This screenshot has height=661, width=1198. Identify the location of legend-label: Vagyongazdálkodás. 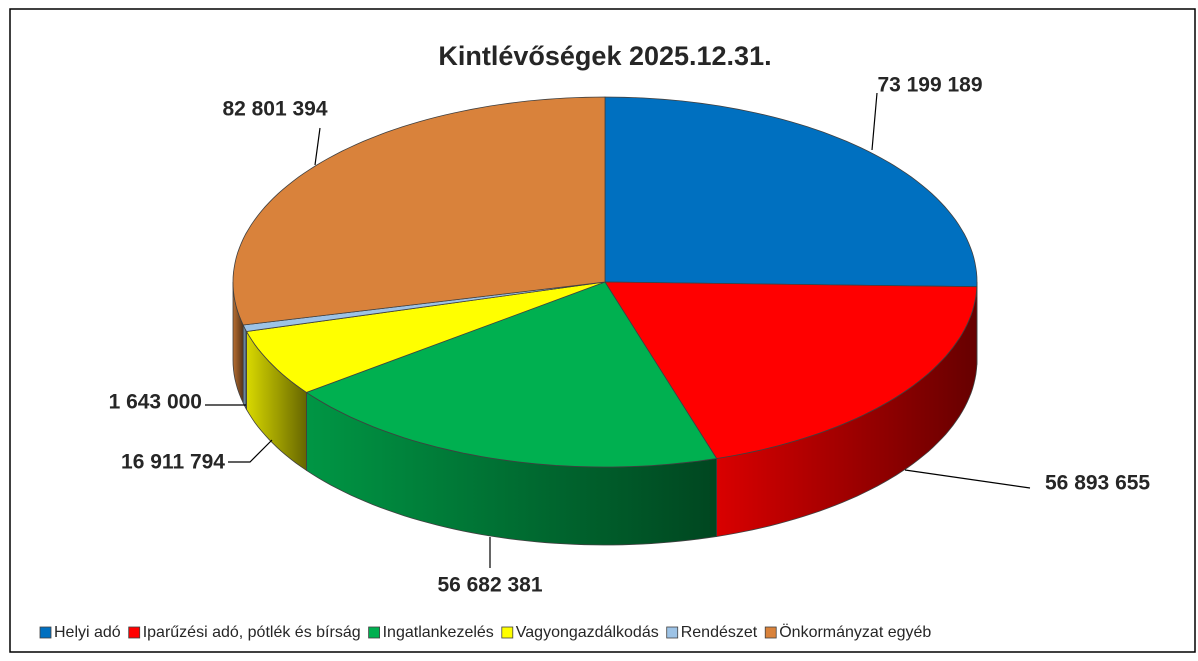
(587, 632).